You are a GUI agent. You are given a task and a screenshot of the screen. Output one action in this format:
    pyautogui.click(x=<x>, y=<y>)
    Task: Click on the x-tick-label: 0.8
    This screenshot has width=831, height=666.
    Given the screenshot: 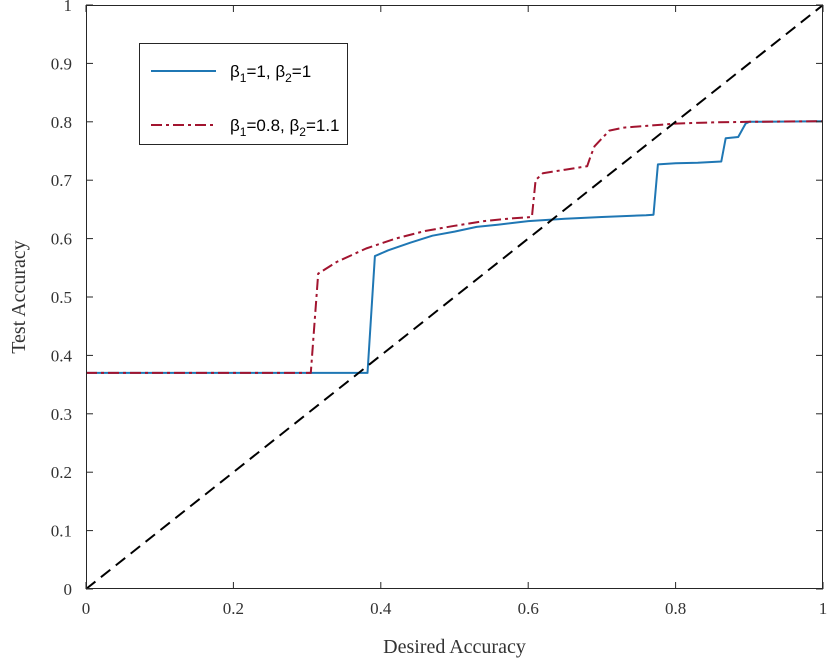 What is the action you would take?
    pyautogui.click(x=675, y=608)
    